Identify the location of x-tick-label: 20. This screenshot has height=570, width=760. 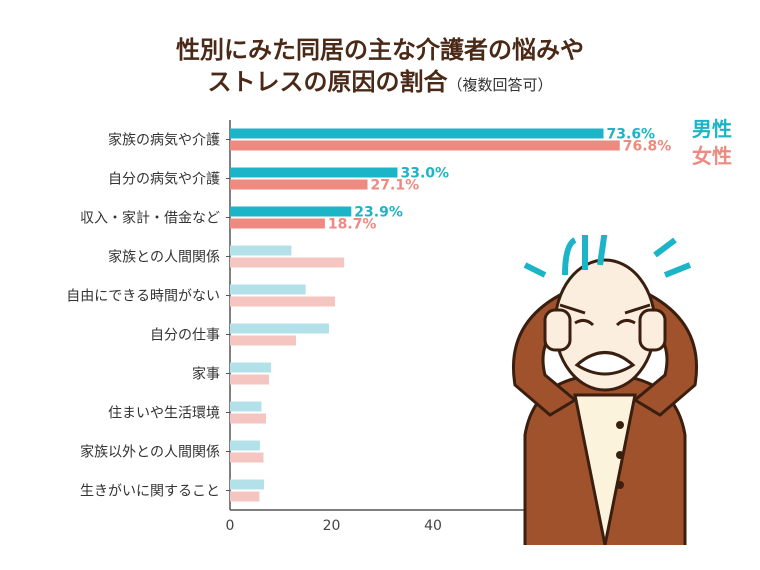
(332, 526).